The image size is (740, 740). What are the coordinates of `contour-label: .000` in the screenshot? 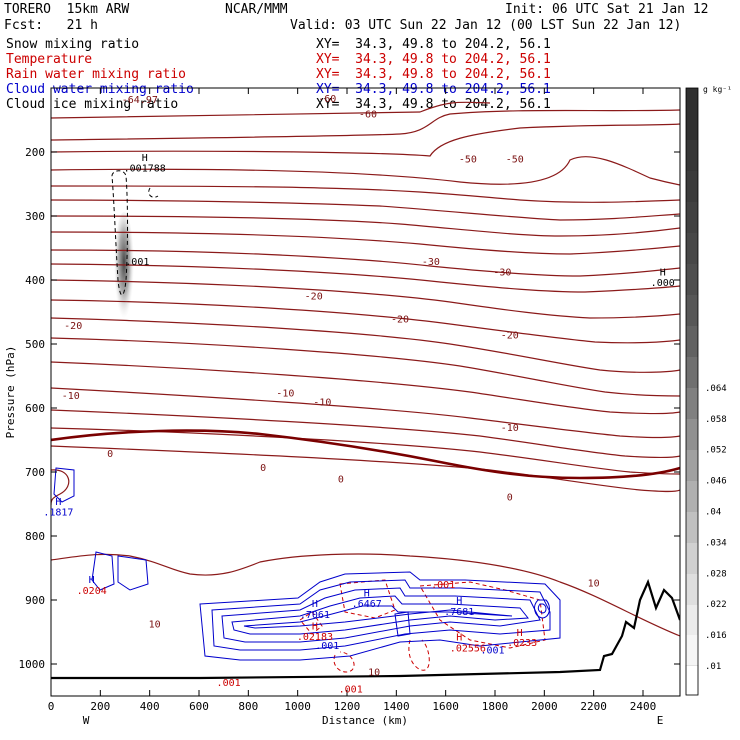 It's located at (663, 283).